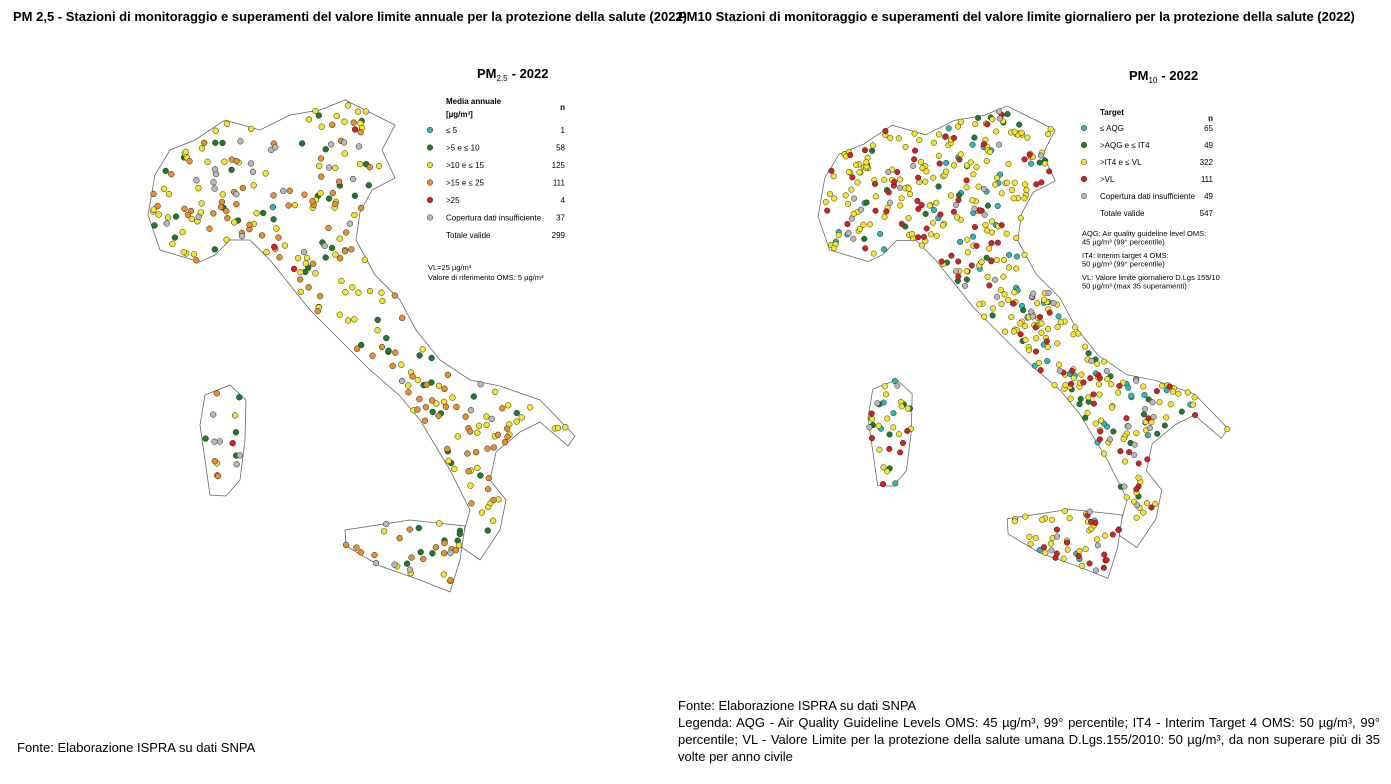 This screenshot has height=784, width=1391. What do you see at coordinates (1125, 255) in the screenshot?
I see `note: IT4: Interim target 4 OMS:` at bounding box center [1125, 255].